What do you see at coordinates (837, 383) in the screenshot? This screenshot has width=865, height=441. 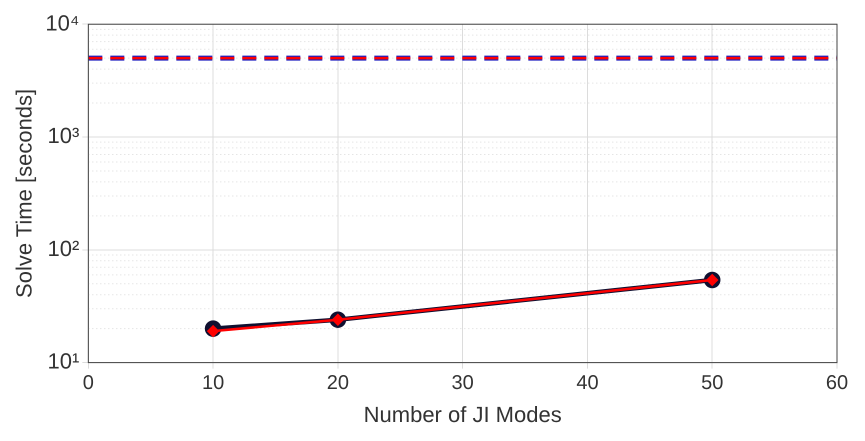 I see `x-tick-label: 60` at bounding box center [837, 383].